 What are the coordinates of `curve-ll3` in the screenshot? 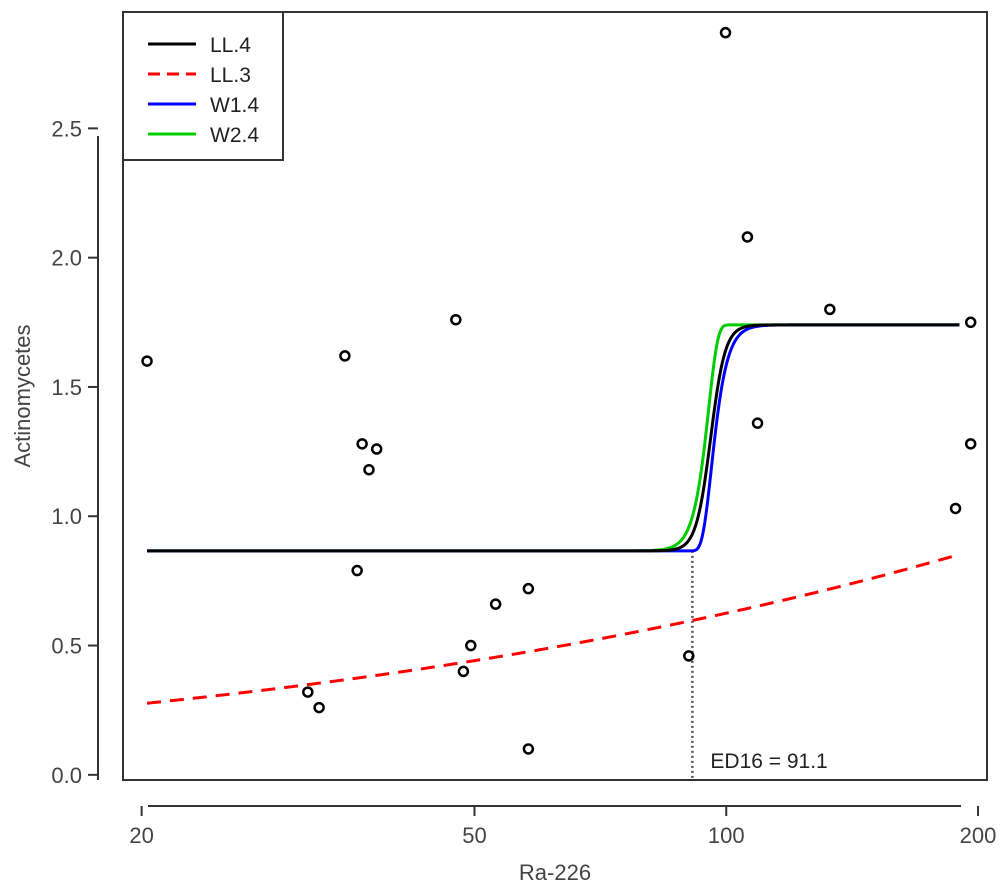 It's located at (553, 629).